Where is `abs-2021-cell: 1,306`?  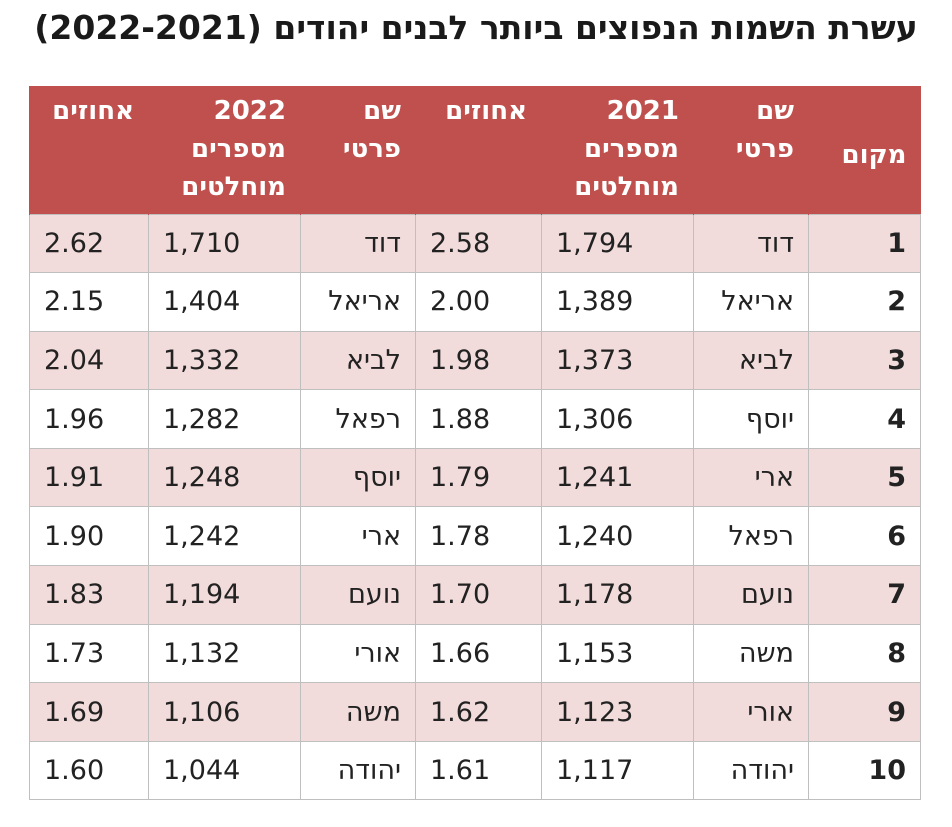
abs-2021-cell: 1,306 is located at coordinates (617, 419).